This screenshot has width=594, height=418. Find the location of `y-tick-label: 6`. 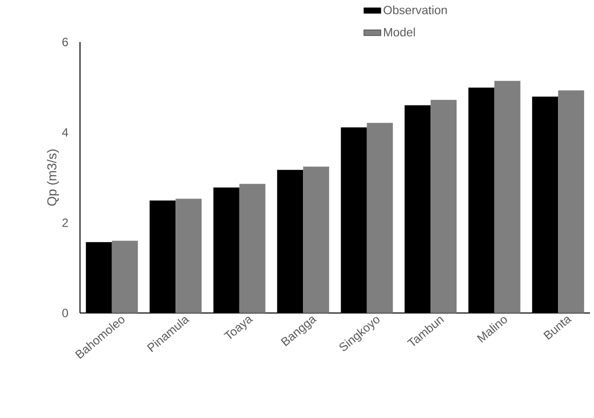

y-tick-label: 6 is located at coordinates (65, 42).